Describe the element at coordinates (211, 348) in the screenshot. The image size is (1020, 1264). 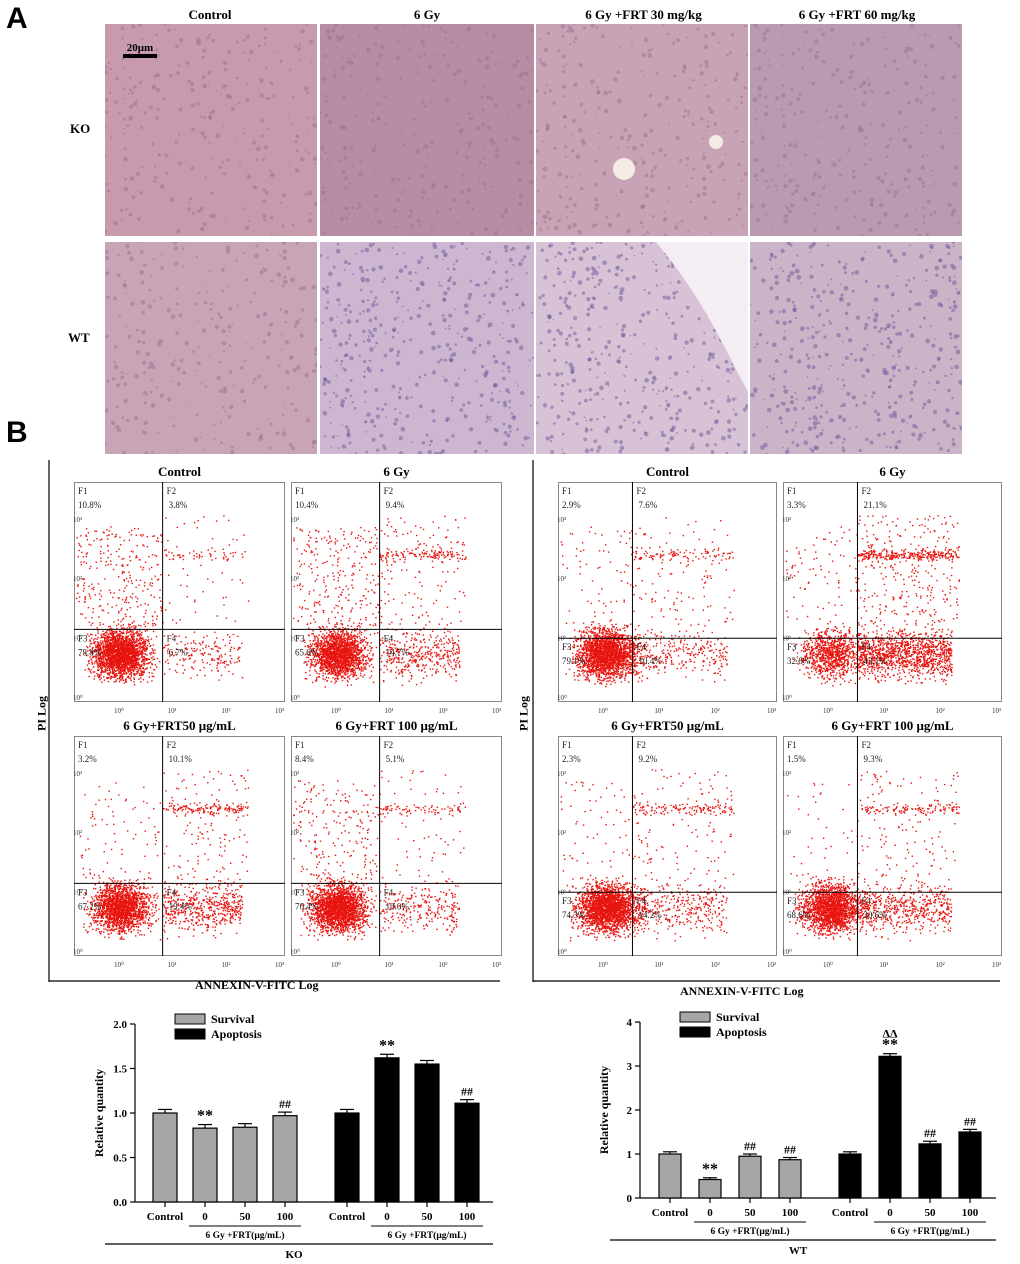
I see `histology-wt-control` at that location.